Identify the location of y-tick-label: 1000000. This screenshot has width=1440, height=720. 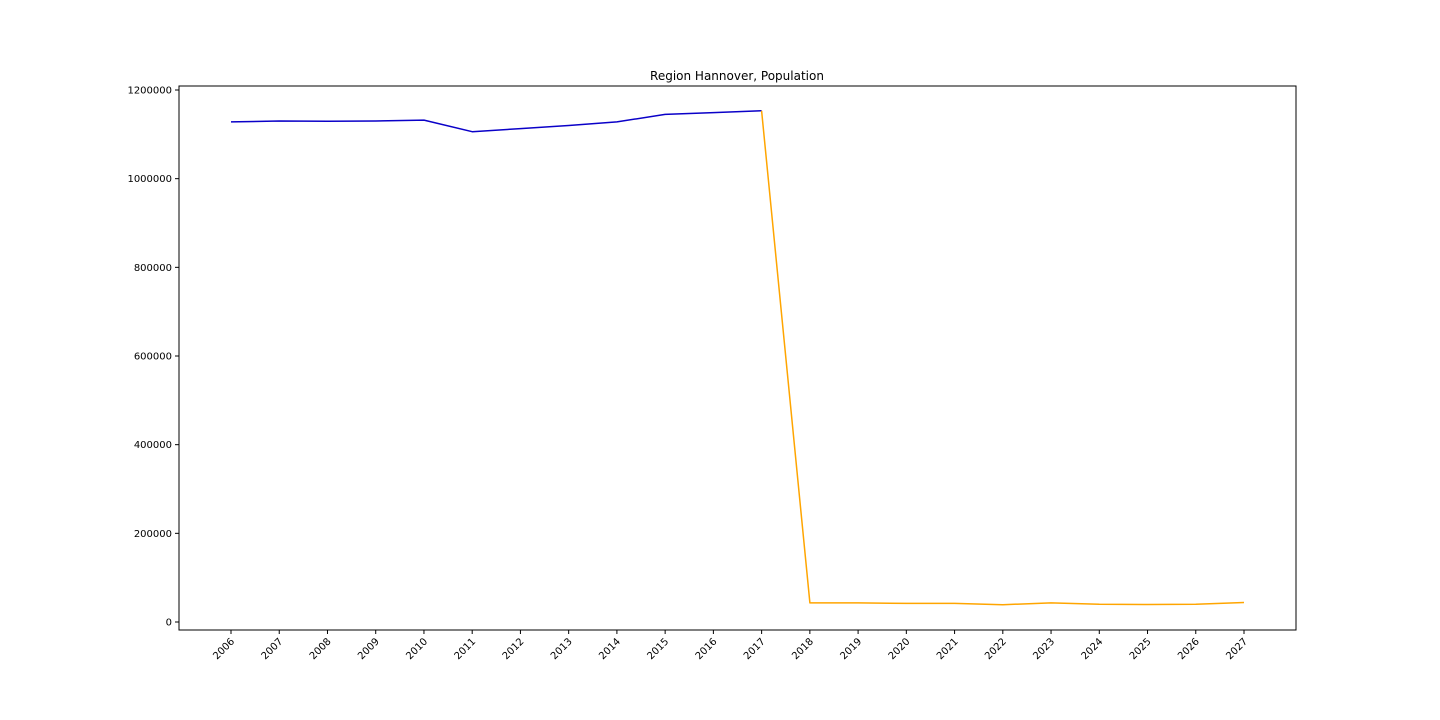
(149, 179).